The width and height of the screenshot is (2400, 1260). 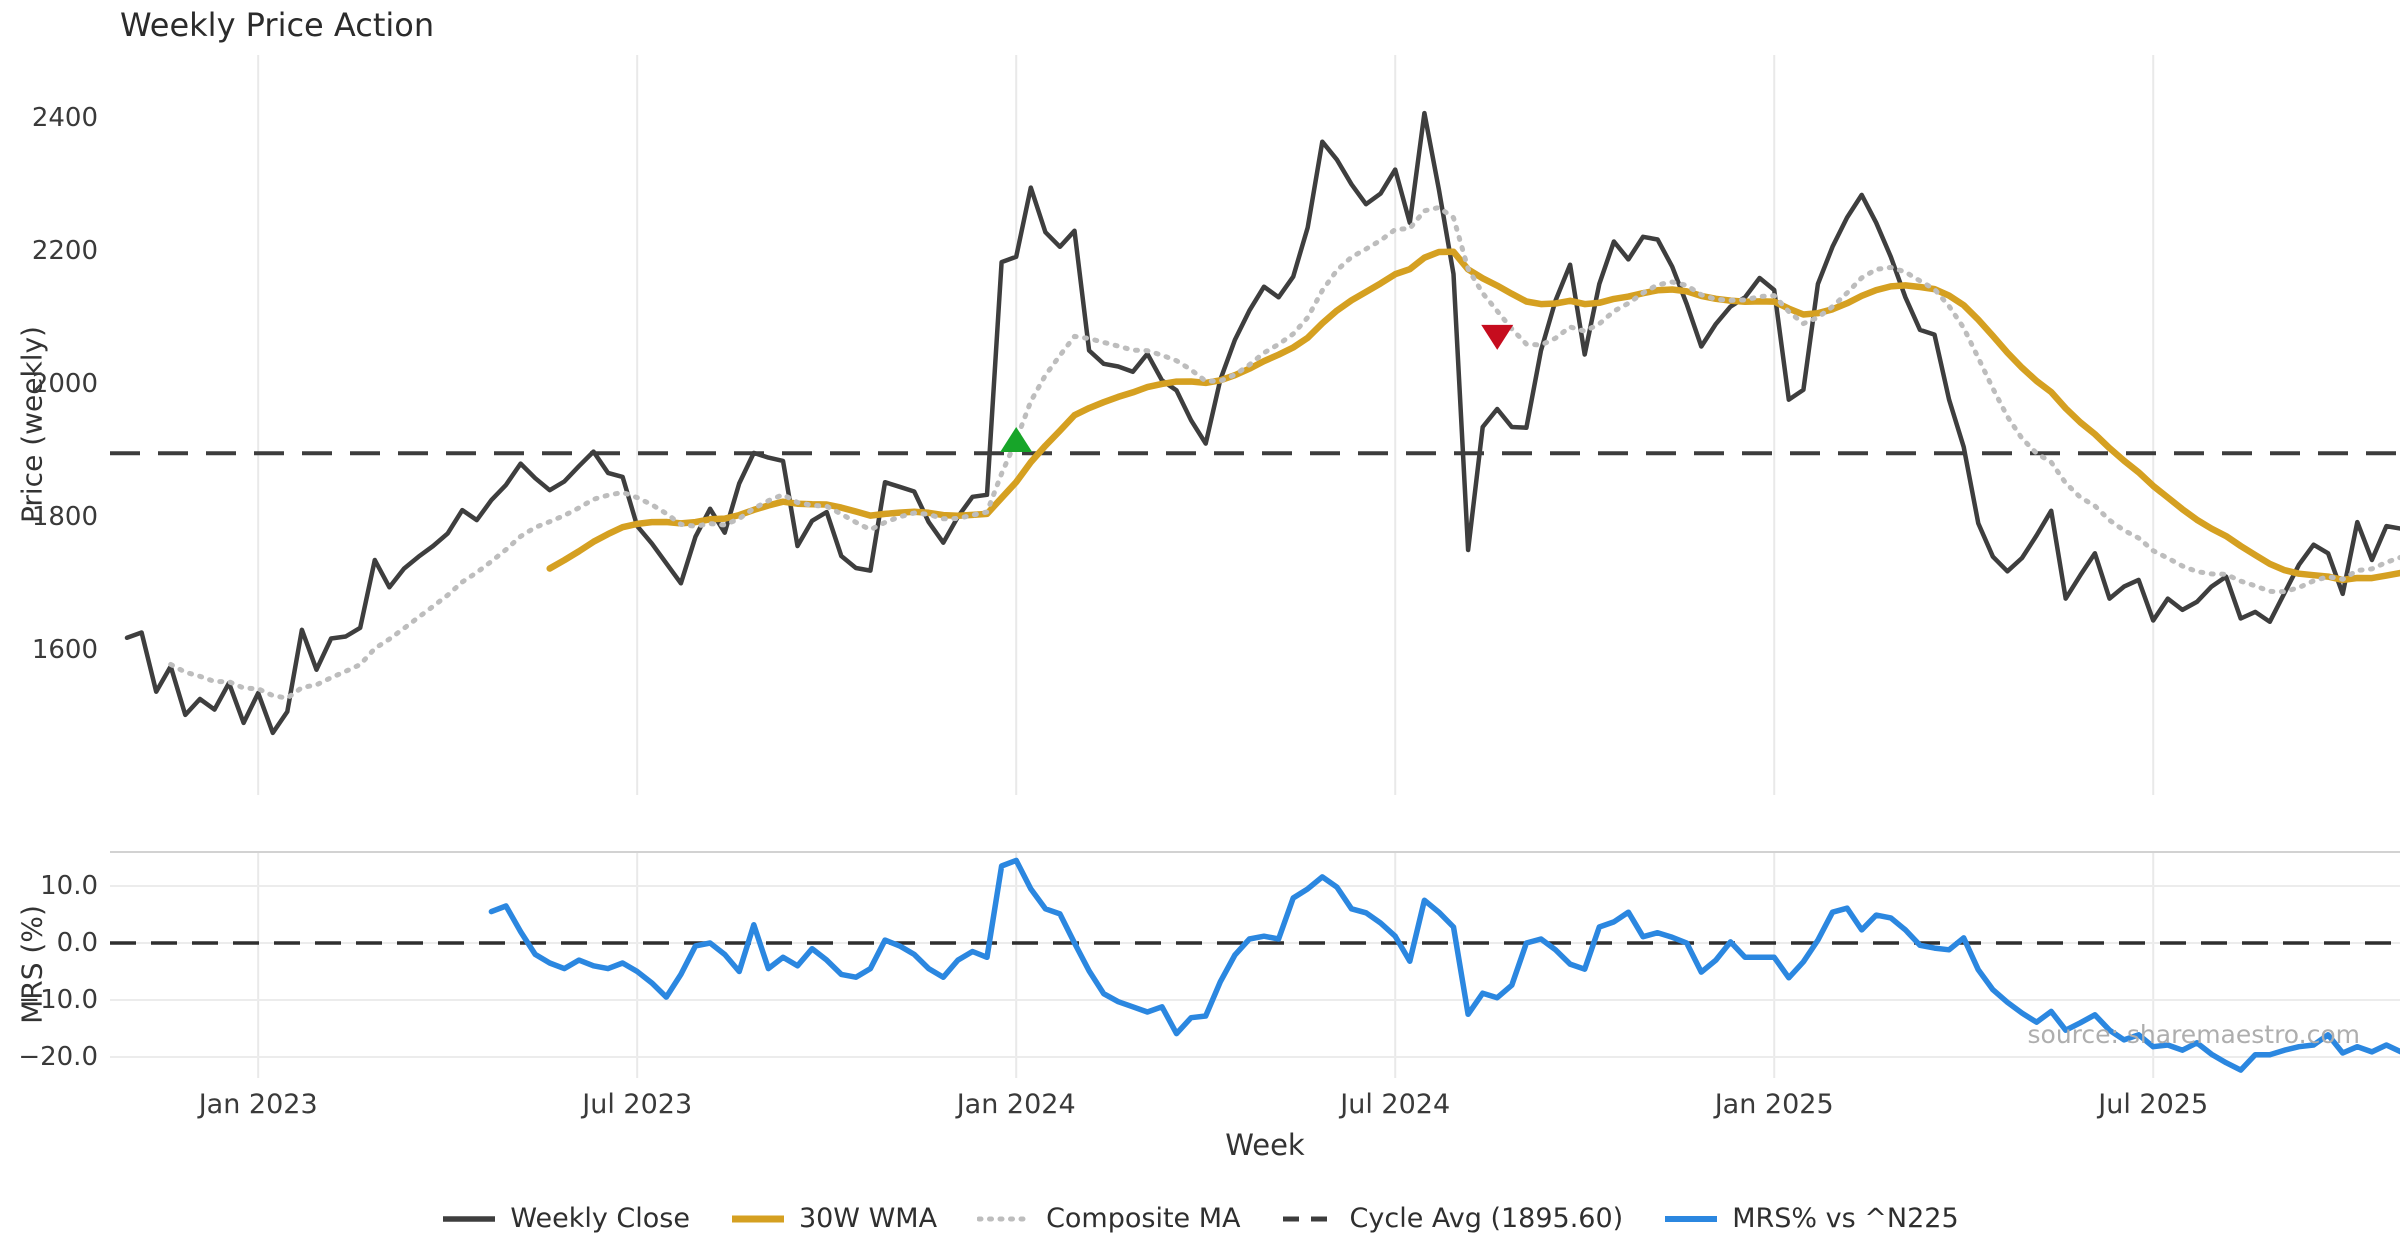 I want to click on legend-item: 30W WMA, so click(x=833, y=1218).